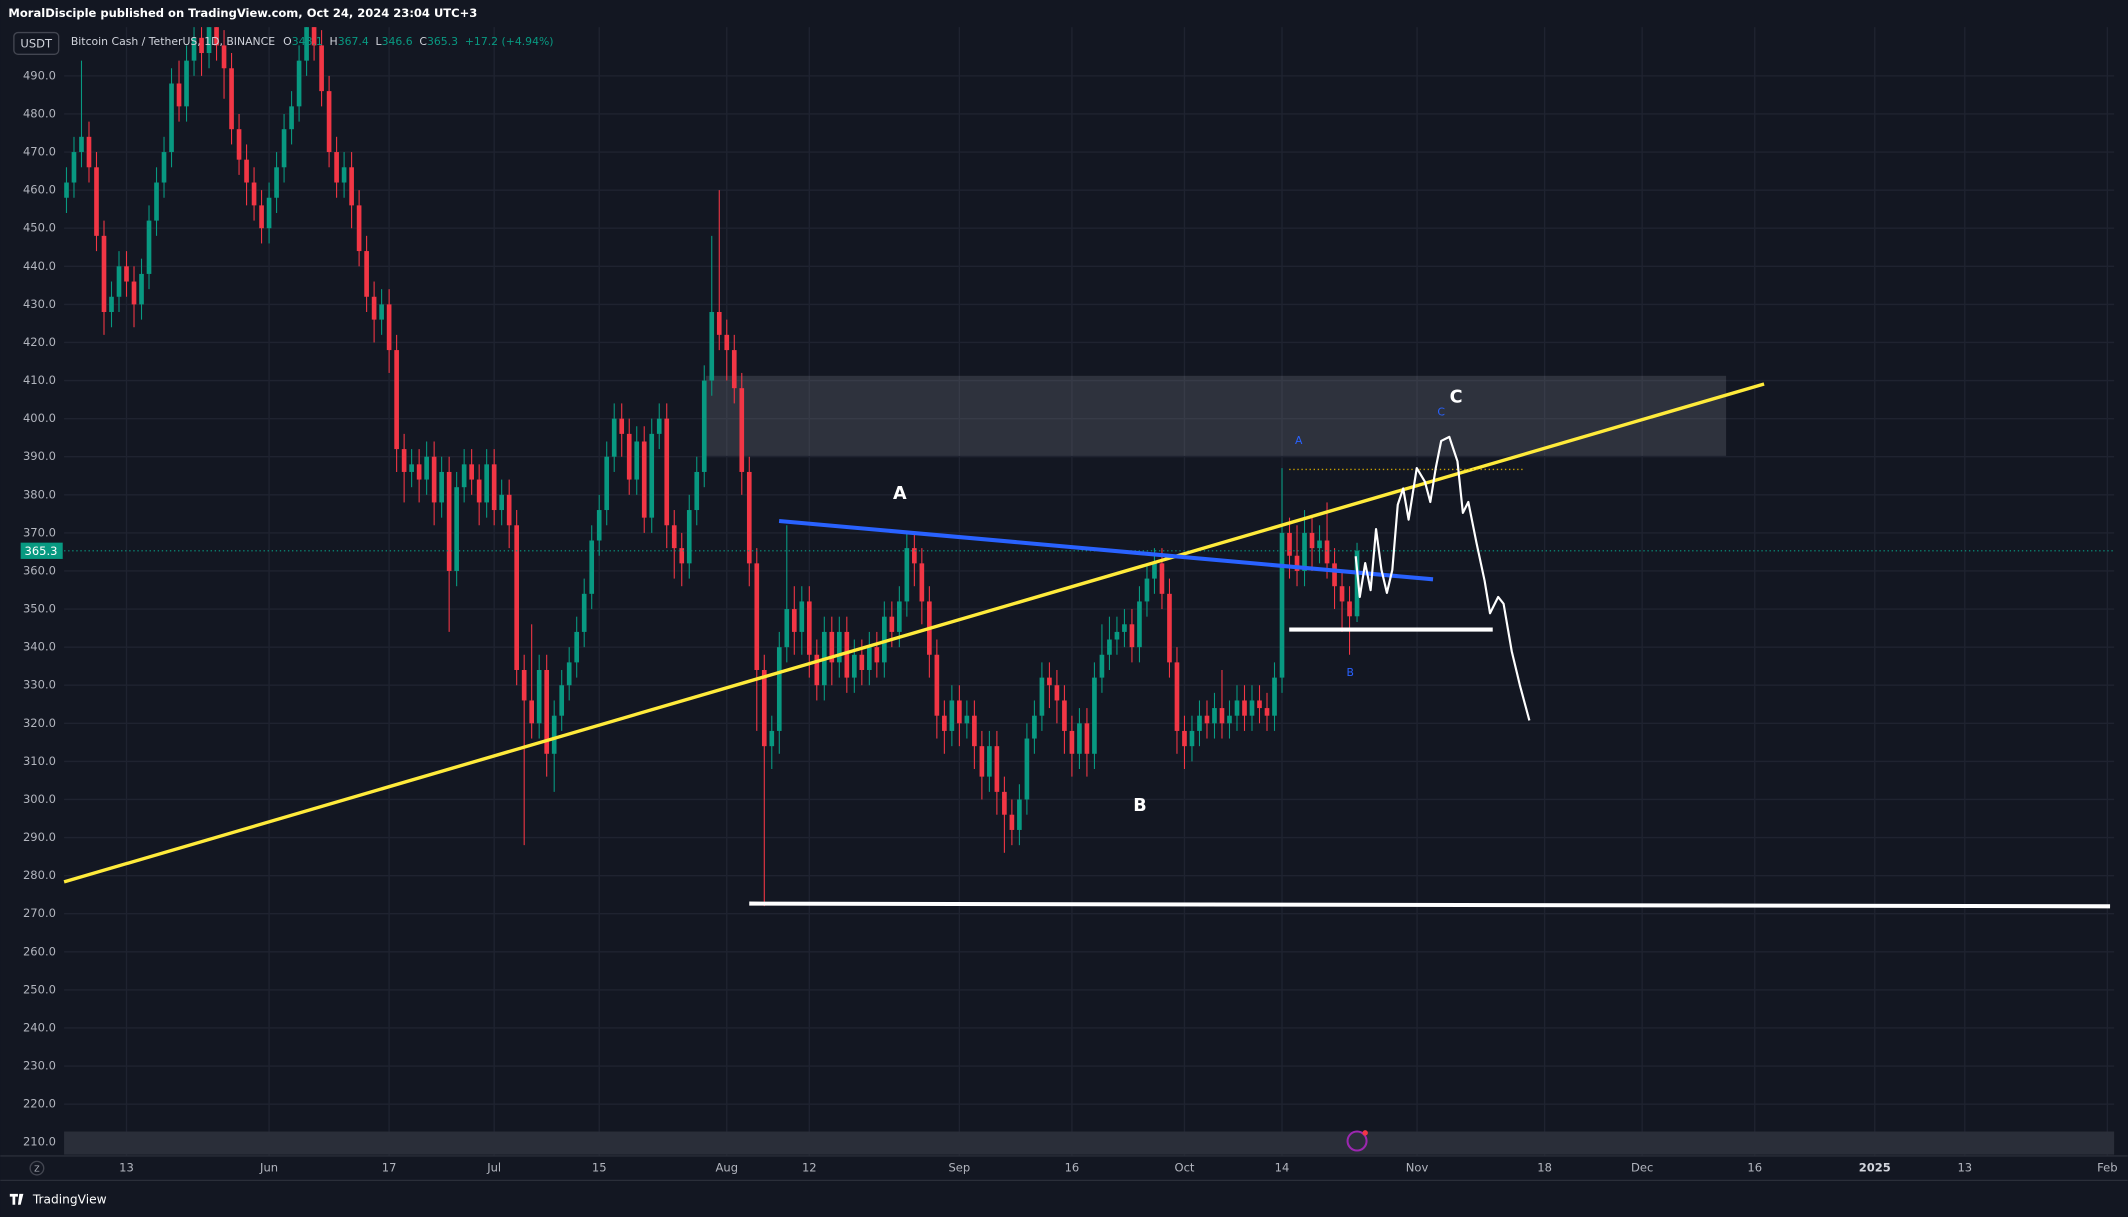 The width and height of the screenshot is (2128, 1217). I want to click on y-tick-label: 410.0, so click(39, 380).